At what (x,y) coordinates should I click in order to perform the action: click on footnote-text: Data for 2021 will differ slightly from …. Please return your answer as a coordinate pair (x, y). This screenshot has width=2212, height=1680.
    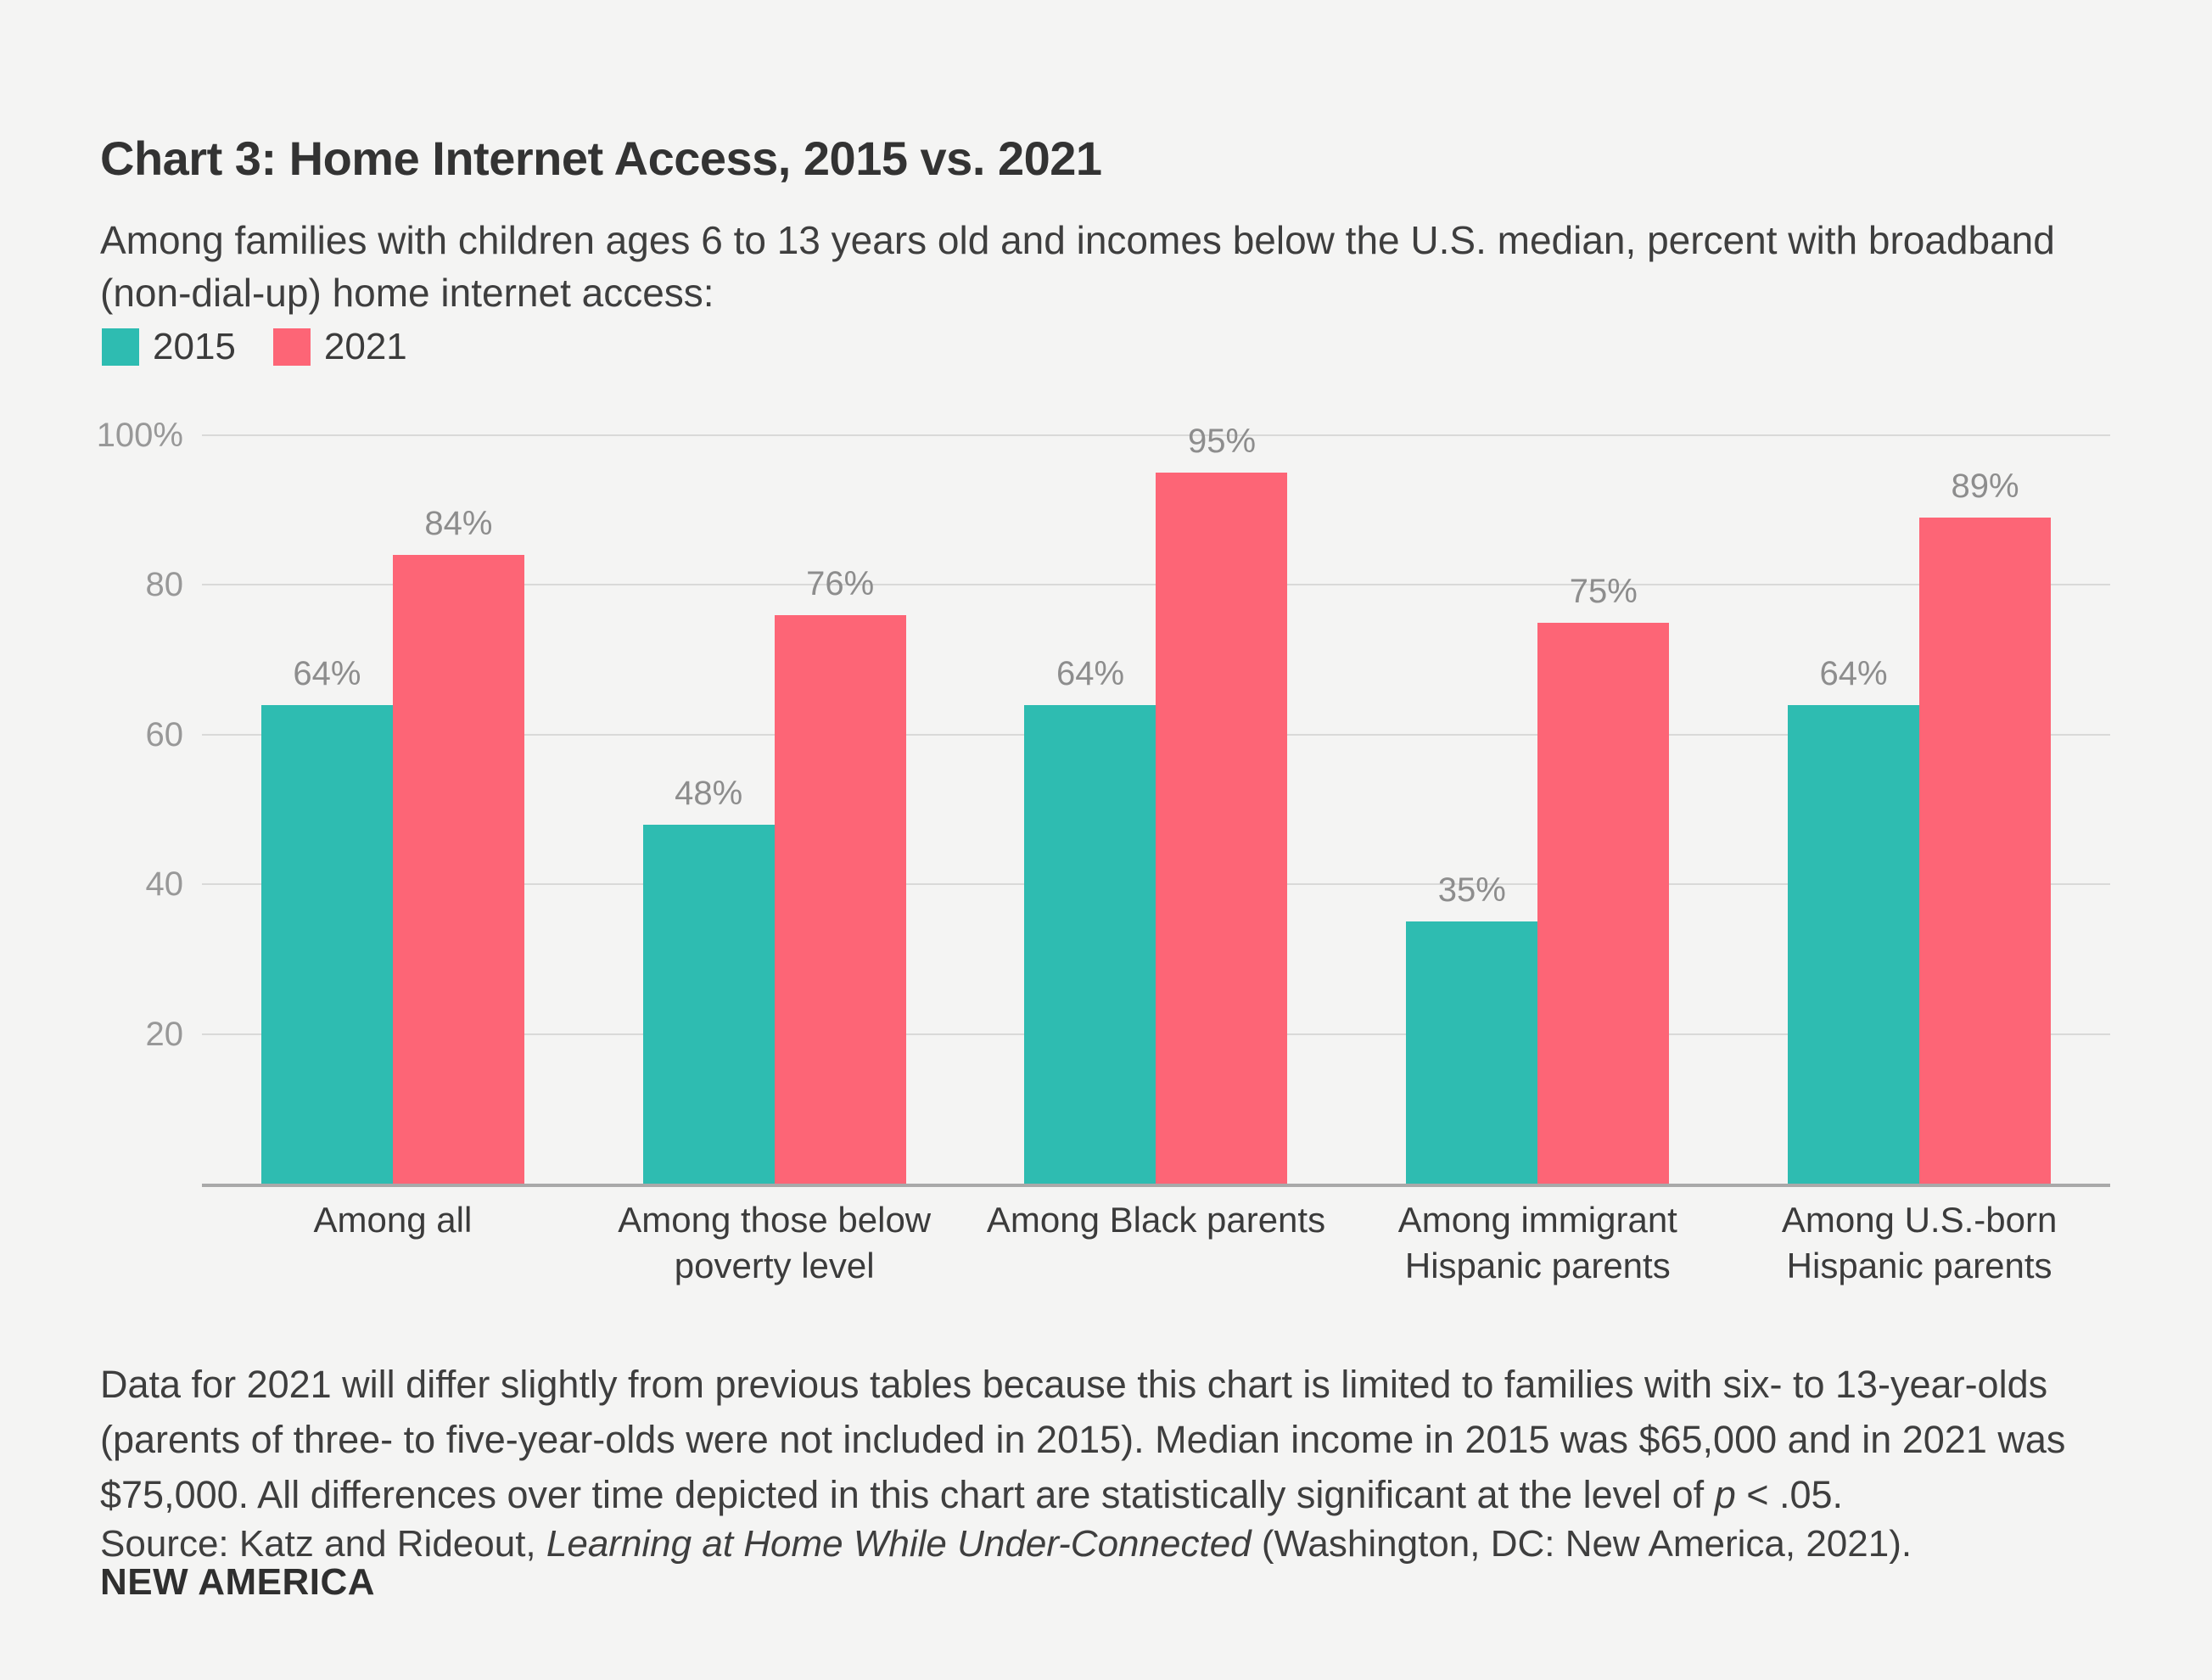
    Looking at the image, I should click on (1083, 1440).